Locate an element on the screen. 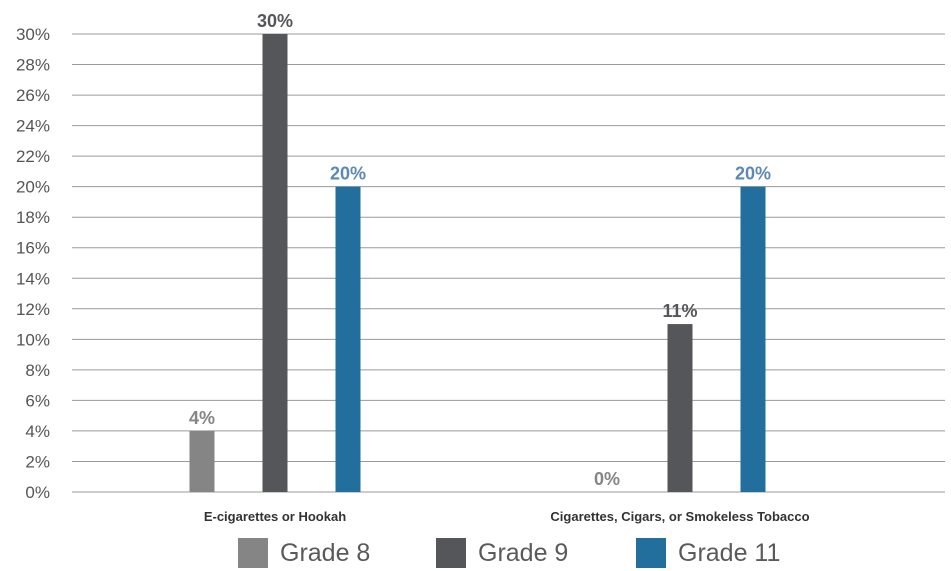 This screenshot has height=571, width=951. data-label: 0% is located at coordinates (607, 479).